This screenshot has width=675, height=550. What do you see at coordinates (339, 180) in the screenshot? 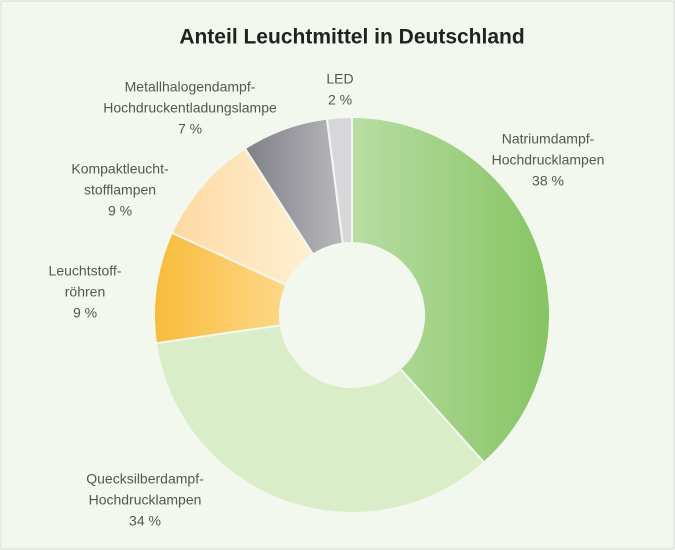
I see `donut-slice` at bounding box center [339, 180].